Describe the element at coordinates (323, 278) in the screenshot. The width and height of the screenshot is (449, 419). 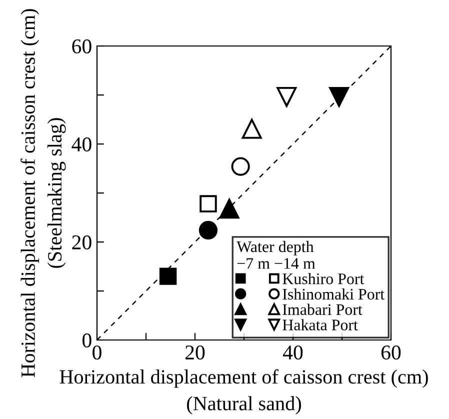
I see `legend-label: Kushiro Port` at that location.